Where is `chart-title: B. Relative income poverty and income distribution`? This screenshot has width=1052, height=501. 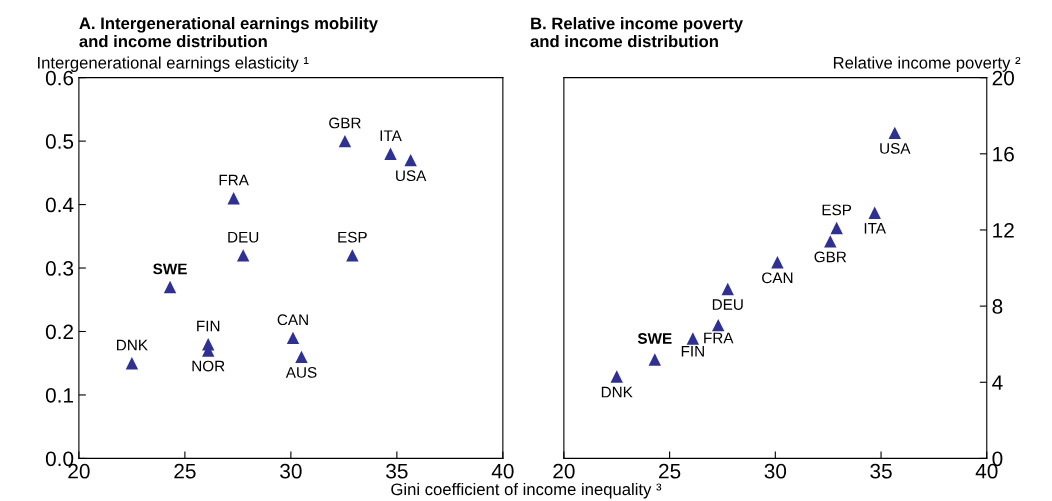
chart-title: B. Relative income poverty and income distribution is located at coordinates (636, 32).